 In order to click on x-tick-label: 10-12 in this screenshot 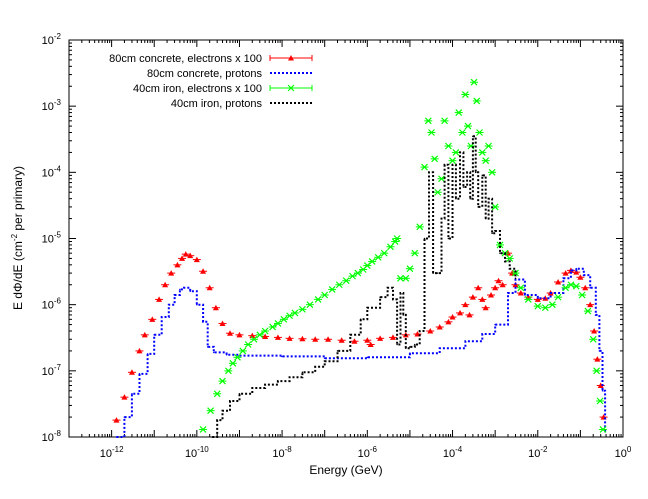, I will do `click(112, 452)`.